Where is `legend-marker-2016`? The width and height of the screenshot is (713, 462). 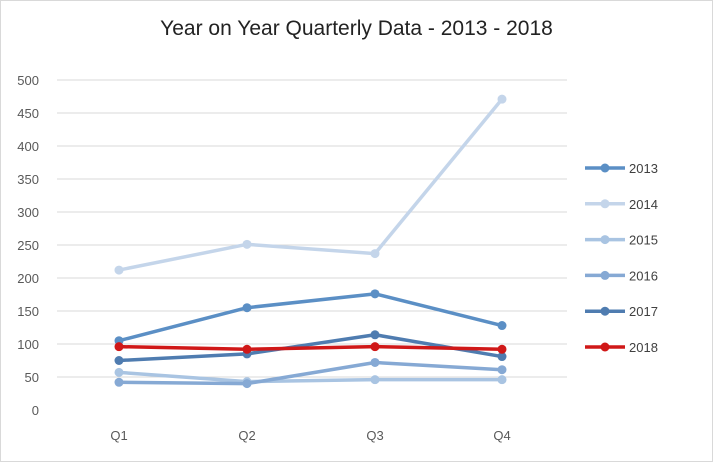
legend-marker-2016 is located at coordinates (605, 275).